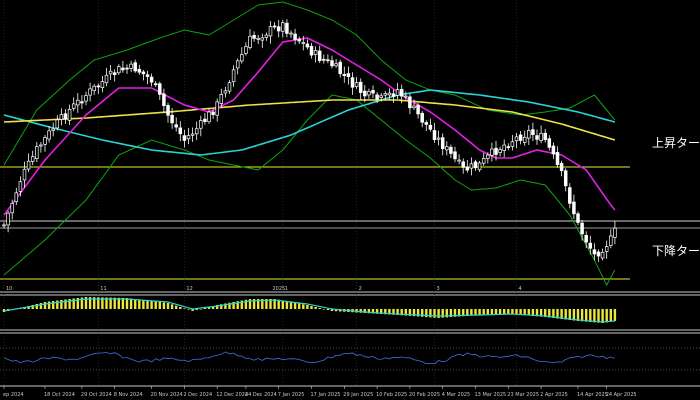  I want to click on month-marker-label: 2025, so click(279, 289).